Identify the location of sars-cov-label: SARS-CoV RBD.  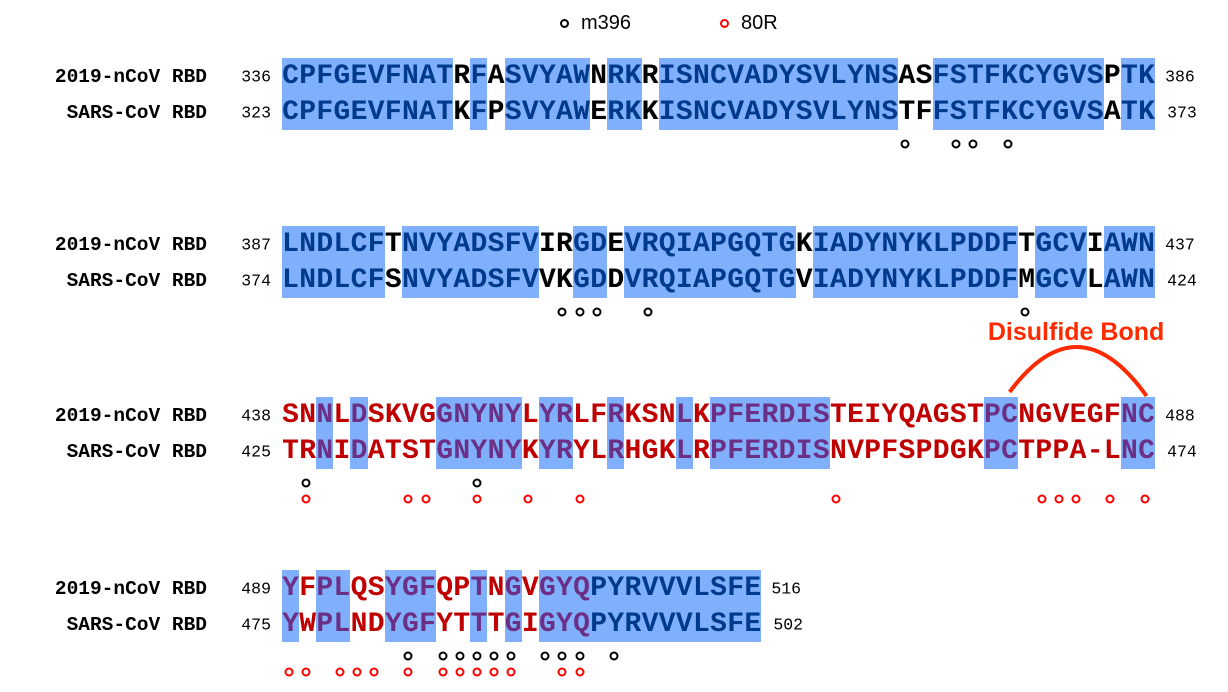
(136, 281).